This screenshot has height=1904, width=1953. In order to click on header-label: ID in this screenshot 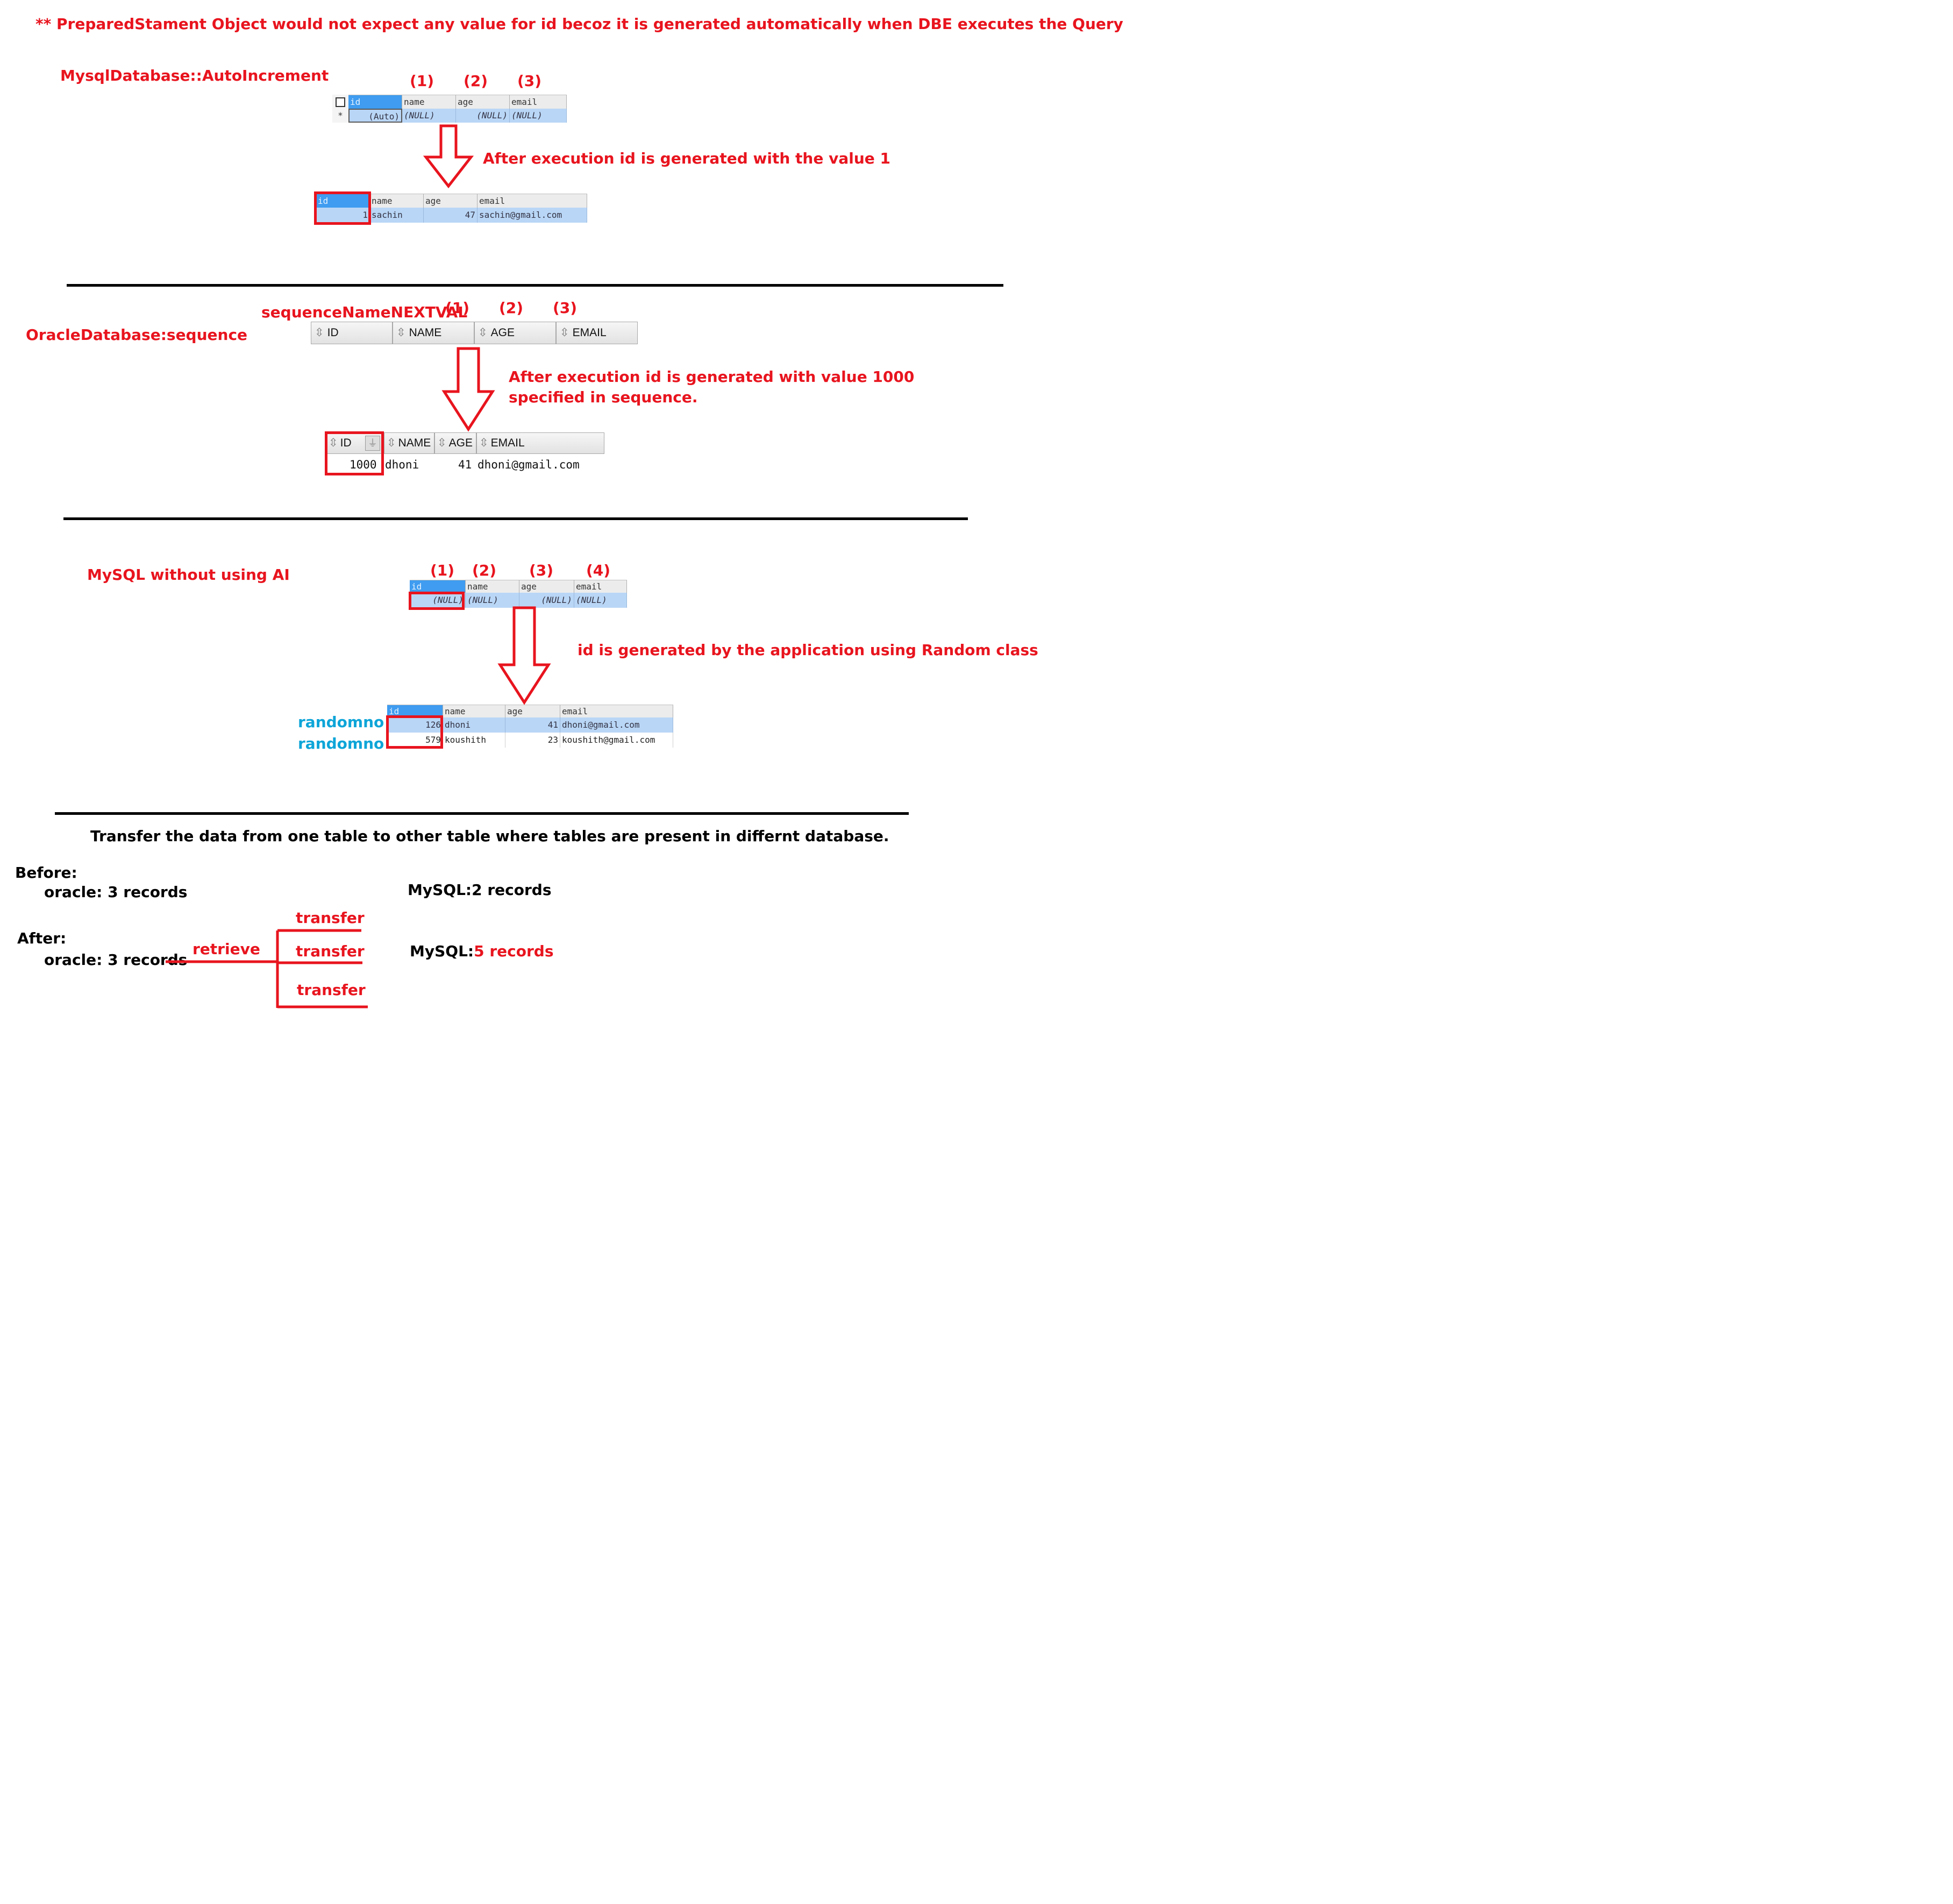, I will do `click(333, 332)`.